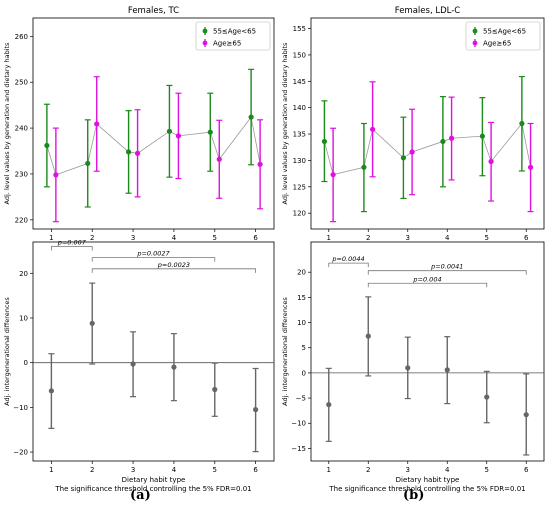  Describe the element at coordinates (368, 238) in the screenshot. I see `c2-x-tick-label: 2` at that location.